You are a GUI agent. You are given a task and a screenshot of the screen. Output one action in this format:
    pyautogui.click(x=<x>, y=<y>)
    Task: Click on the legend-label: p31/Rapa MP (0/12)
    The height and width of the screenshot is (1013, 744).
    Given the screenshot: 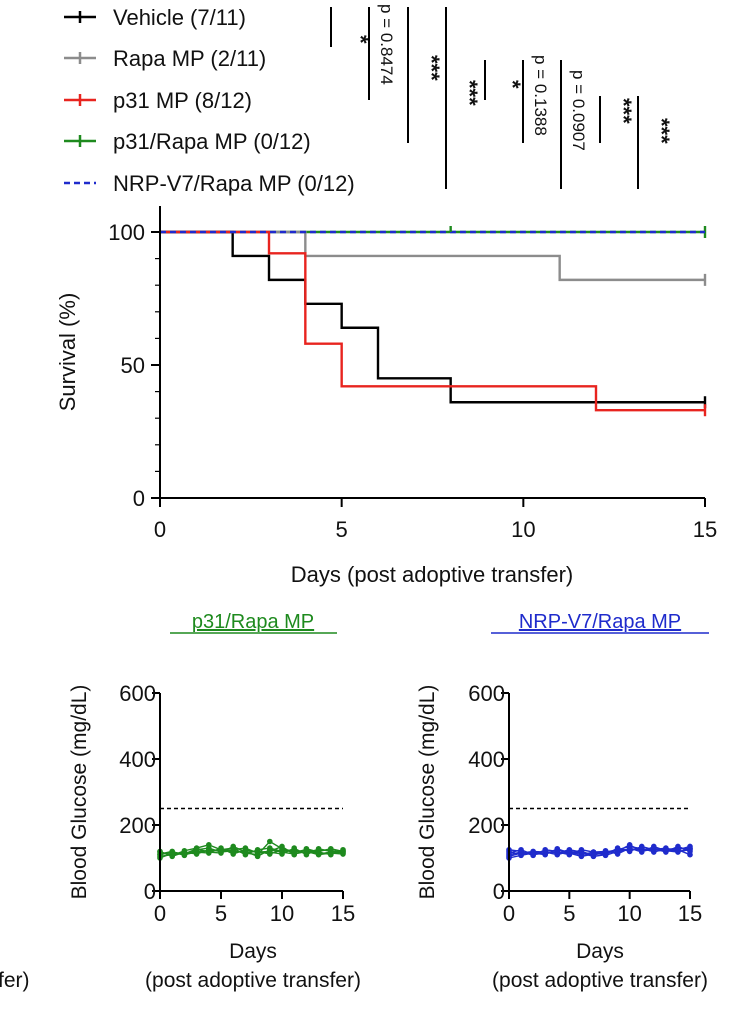 What is the action you would take?
    pyautogui.click(x=212, y=141)
    